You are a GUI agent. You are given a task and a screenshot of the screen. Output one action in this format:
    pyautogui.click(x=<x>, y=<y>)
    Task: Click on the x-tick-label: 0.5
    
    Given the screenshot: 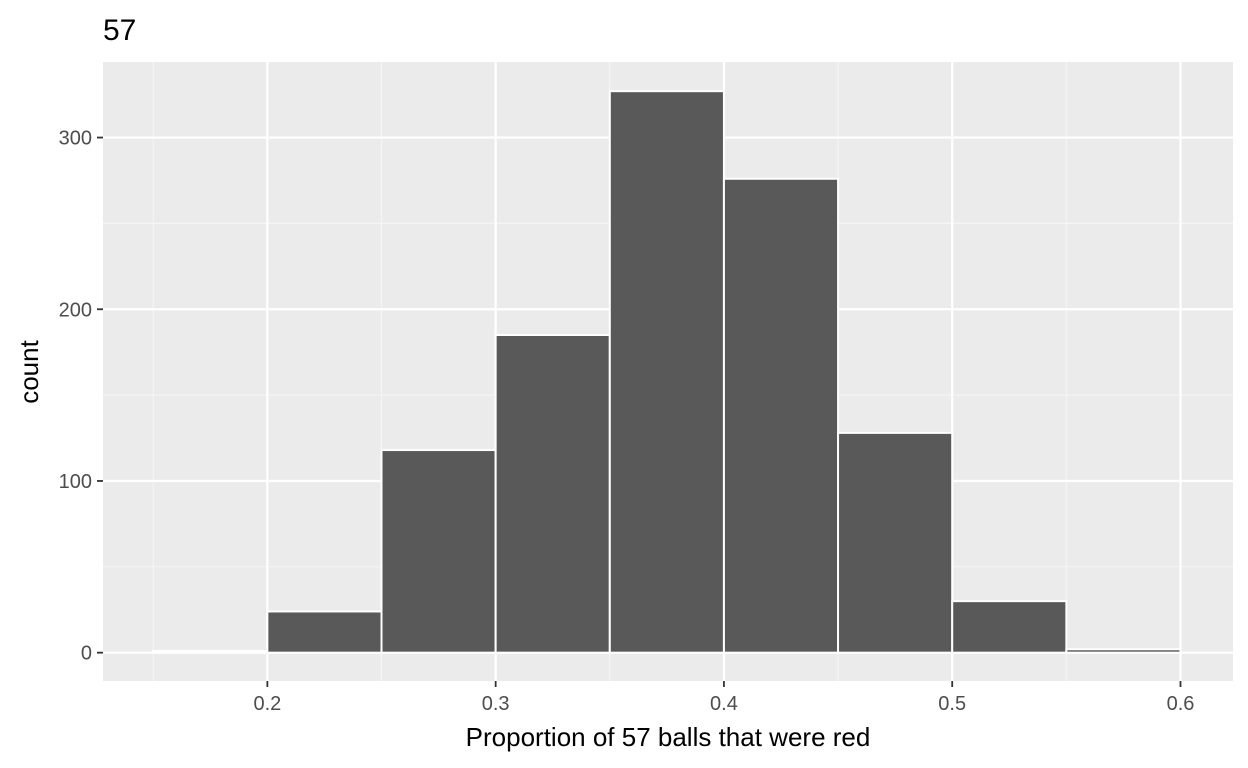 What is the action you would take?
    pyautogui.click(x=952, y=704)
    